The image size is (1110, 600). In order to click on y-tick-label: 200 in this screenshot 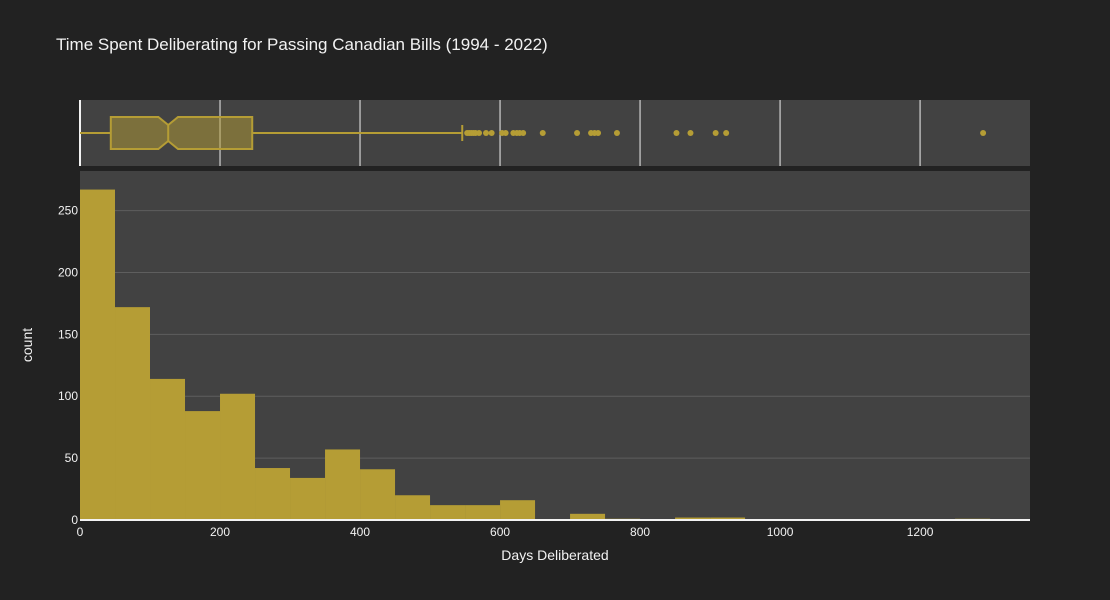, I will do `click(68, 272)`.